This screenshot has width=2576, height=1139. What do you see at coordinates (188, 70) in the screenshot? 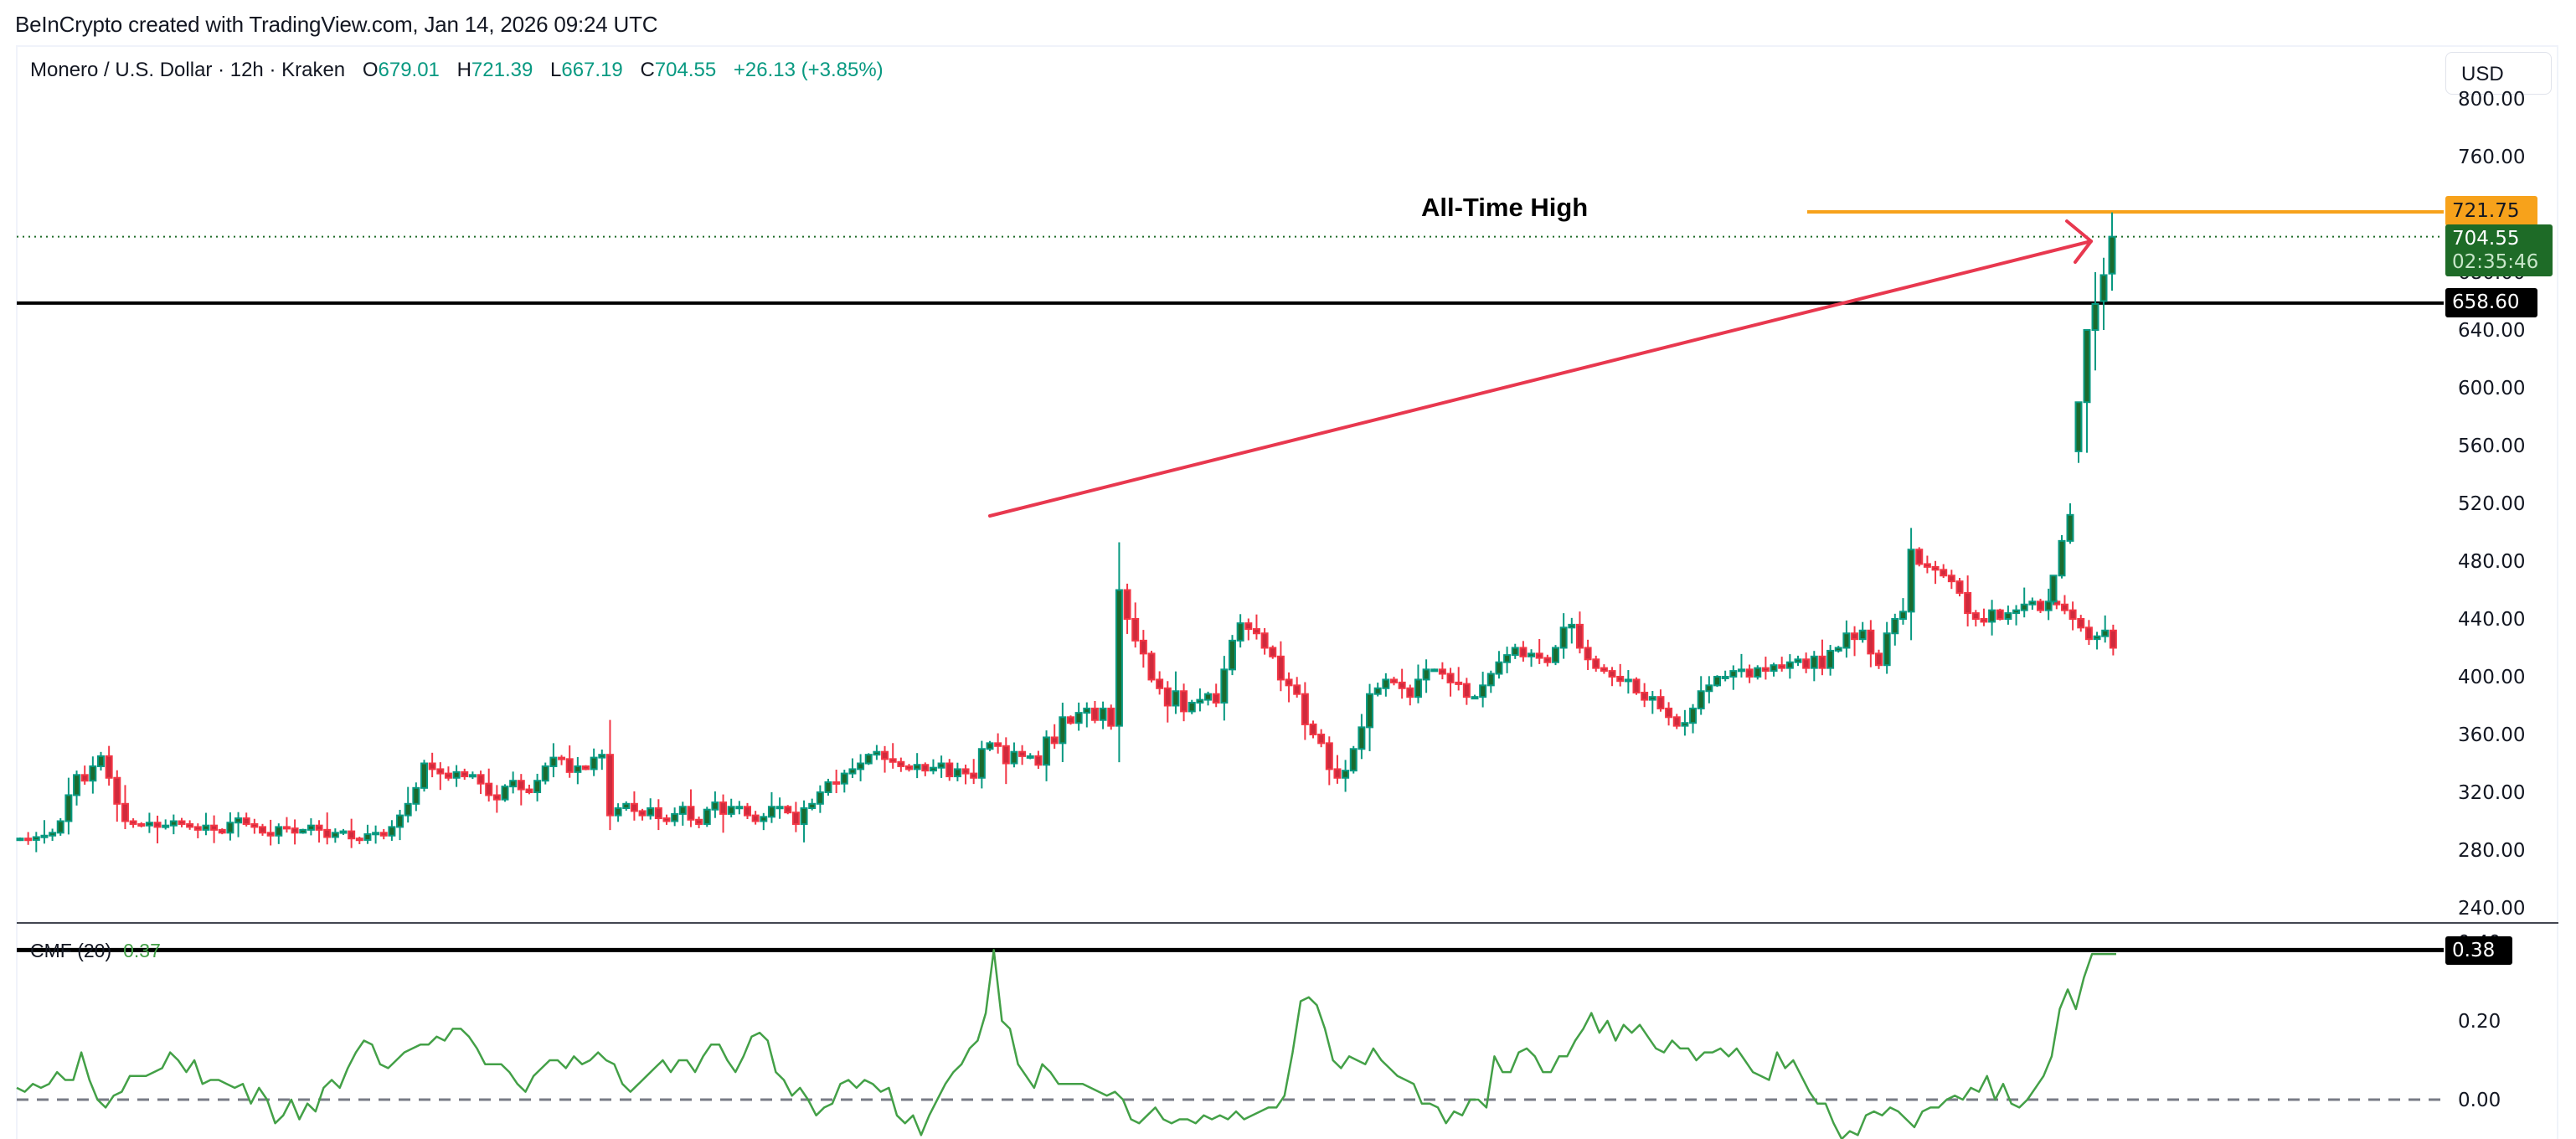
I see `symbol-title: Monero / U.S. Dollar · 12h · Kraken` at bounding box center [188, 70].